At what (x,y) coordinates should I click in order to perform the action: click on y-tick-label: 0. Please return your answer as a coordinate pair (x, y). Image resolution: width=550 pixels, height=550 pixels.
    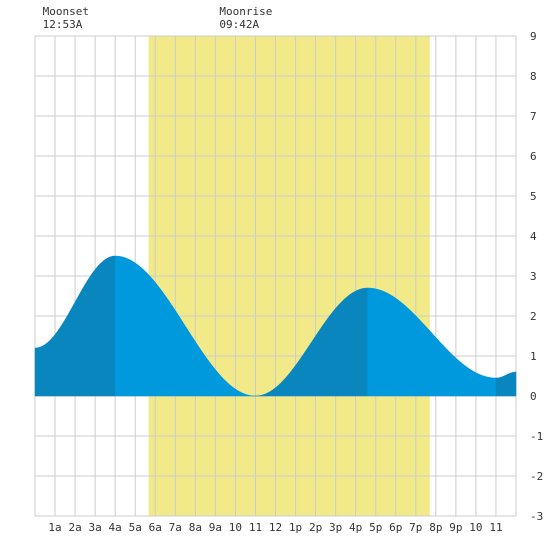
    Looking at the image, I should click on (533, 396).